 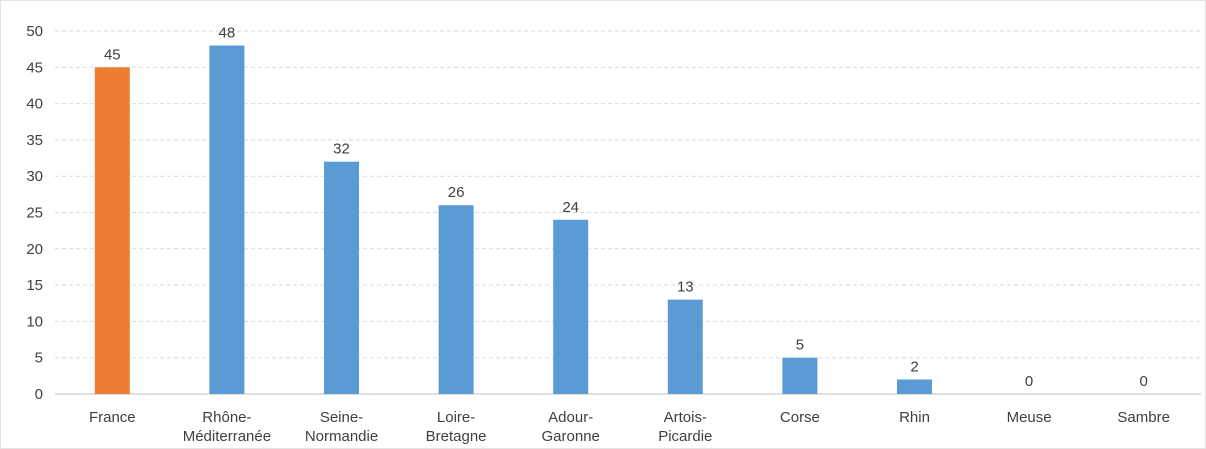 What do you see at coordinates (571, 427) in the screenshot?
I see `category-label-4: Adour- Garonne` at bounding box center [571, 427].